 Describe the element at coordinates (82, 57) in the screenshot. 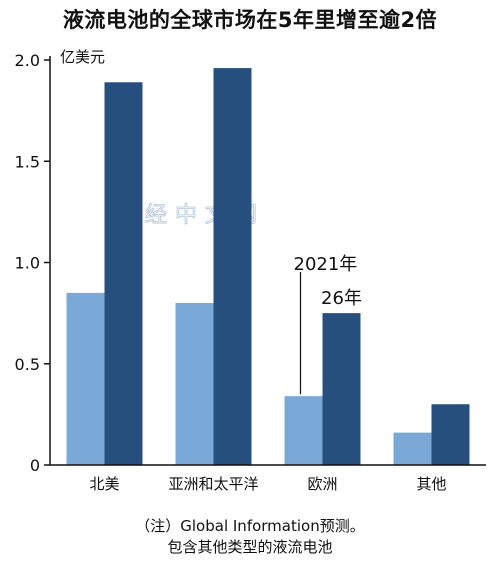

I see `unit-label: 亿美元` at that location.